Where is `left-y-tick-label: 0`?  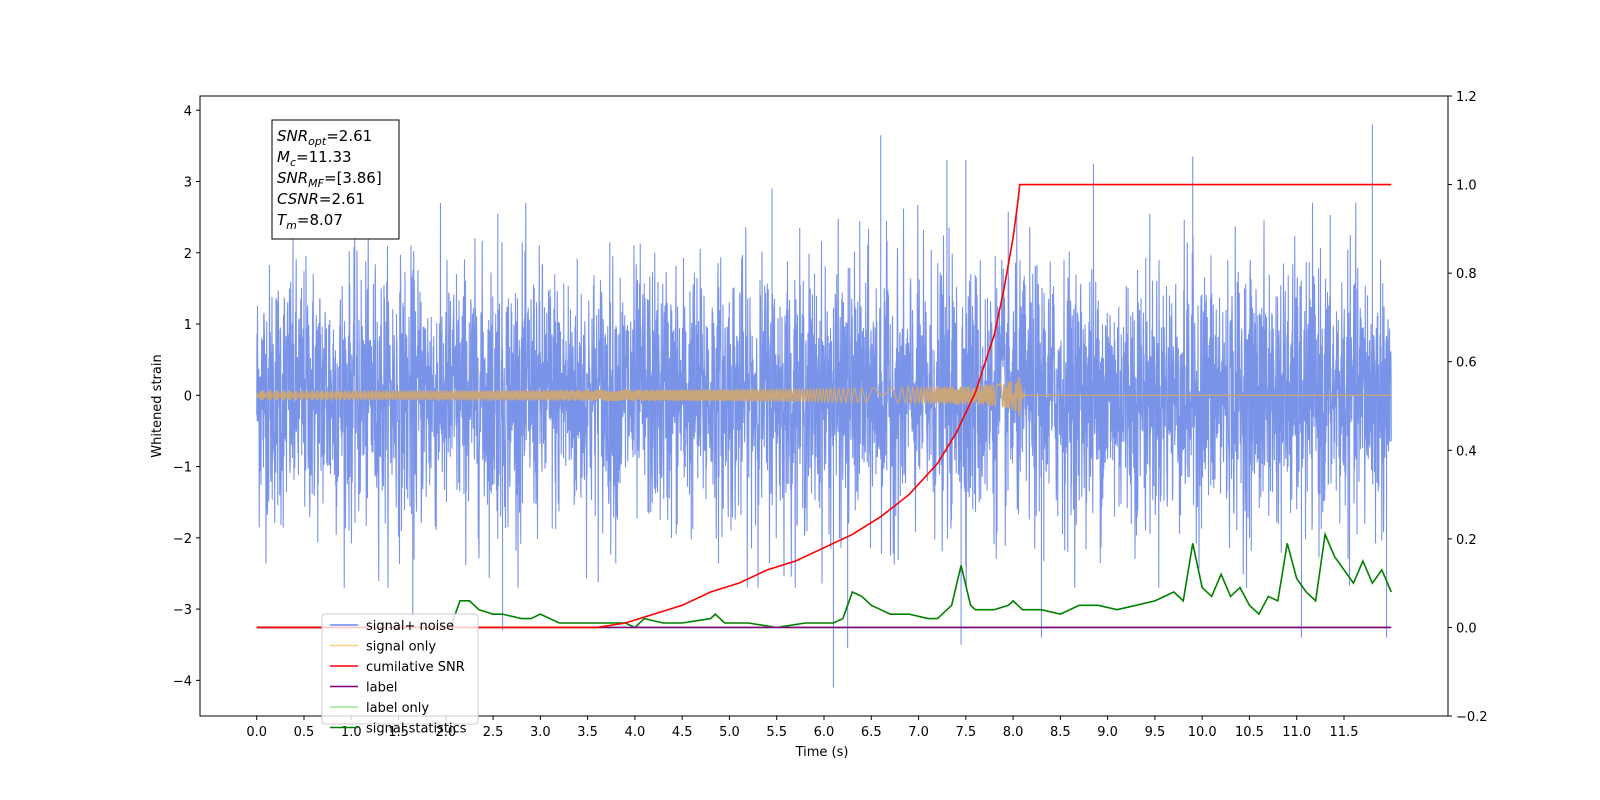 left-y-tick-label: 0 is located at coordinates (188, 396).